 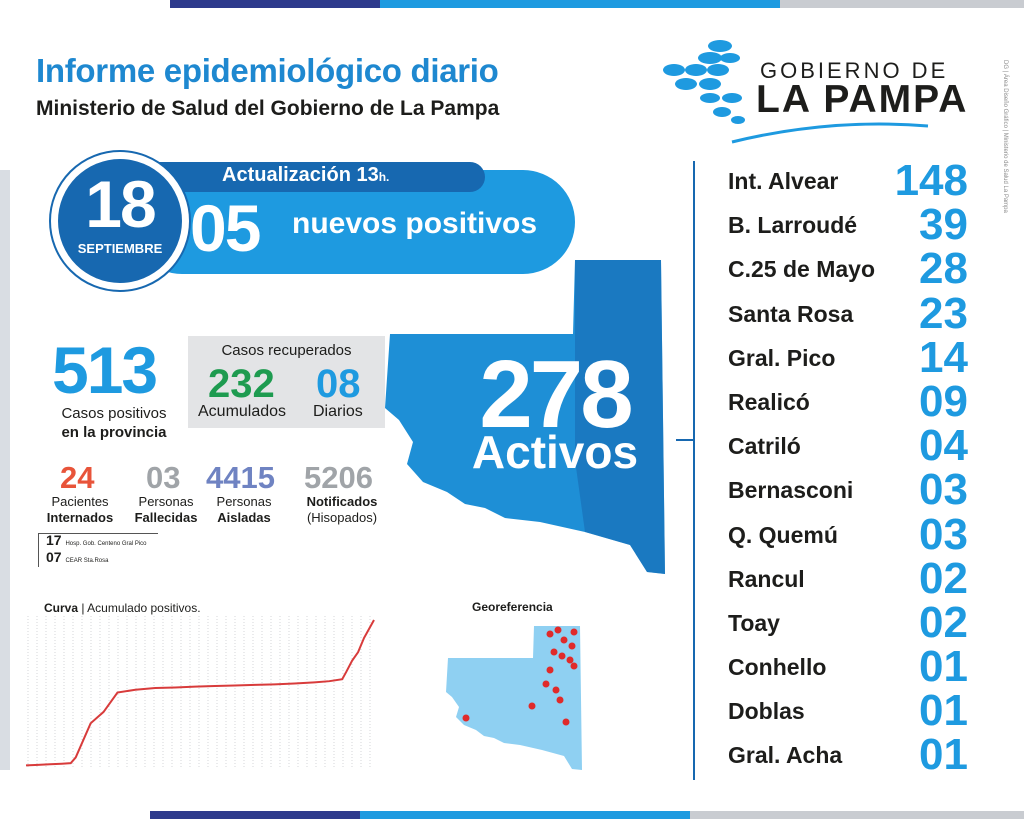 What do you see at coordinates (166, 501) in the screenshot?
I see `deceased-label-line1: Personas` at bounding box center [166, 501].